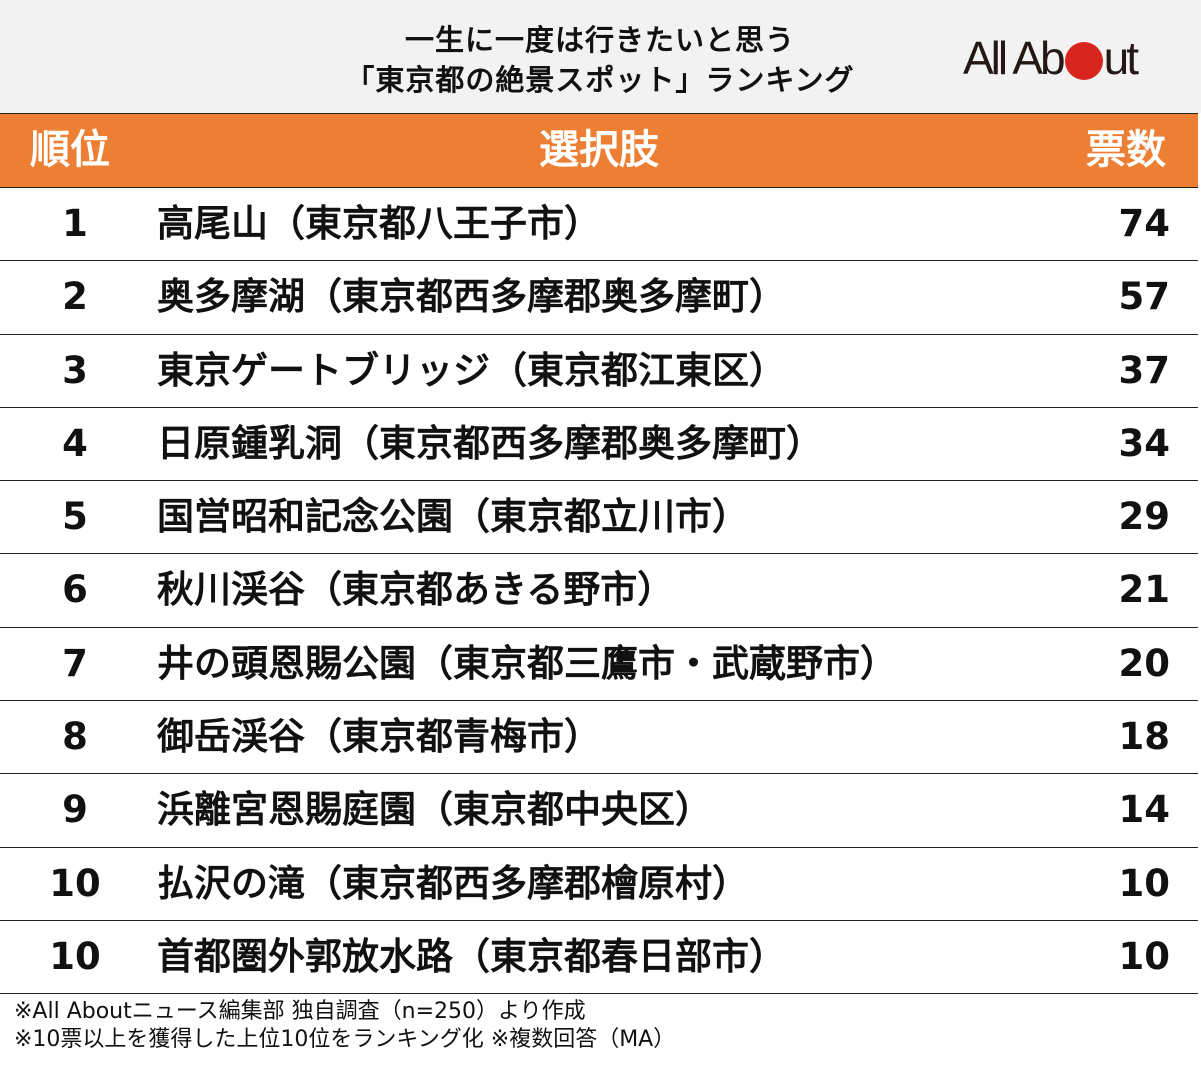 The width and height of the screenshot is (1201, 1069). I want to click on name-cell: 浜離宮恩賜庭園（東京都中央区）, so click(434, 810).